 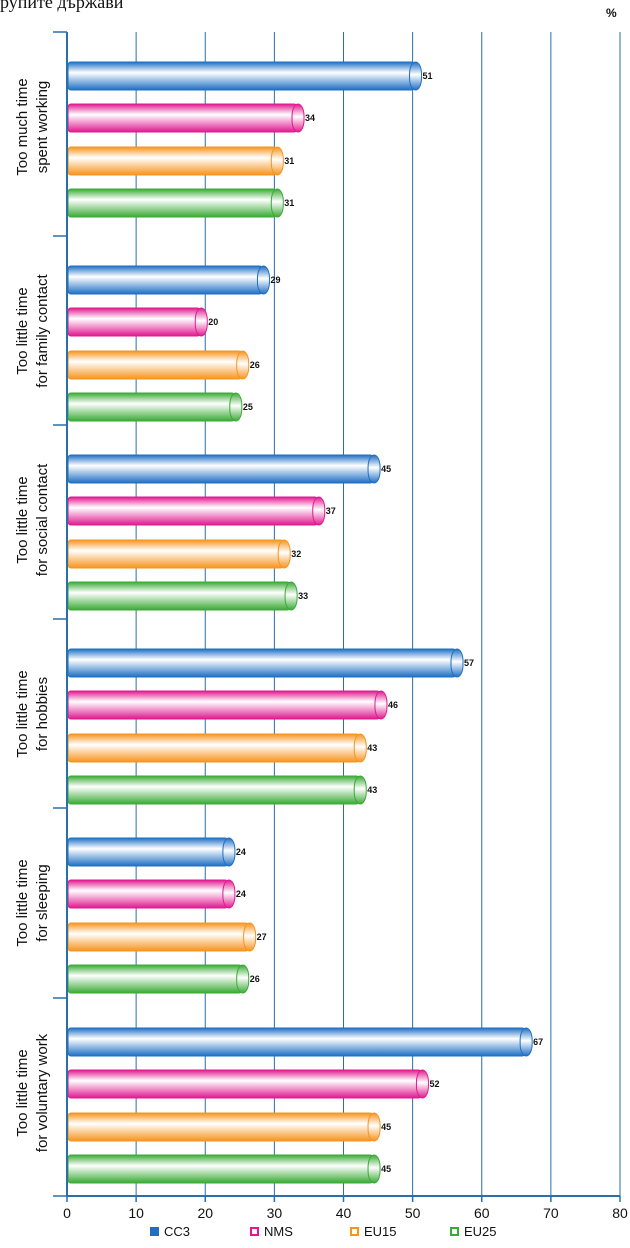 I want to click on bar-nms-2: 37, so click(x=201, y=511).